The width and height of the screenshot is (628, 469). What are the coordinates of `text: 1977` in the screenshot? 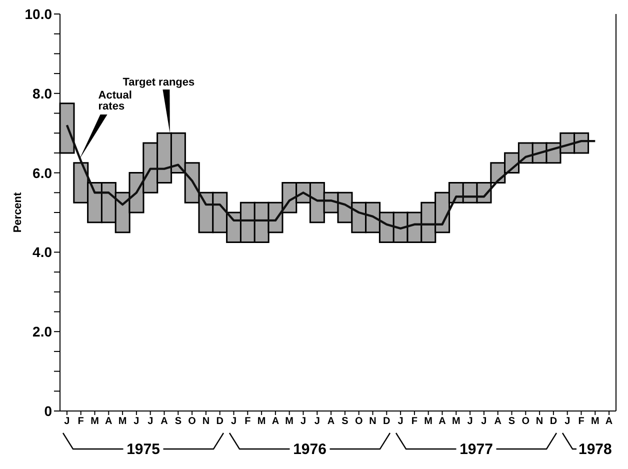 It's located at (476, 449).